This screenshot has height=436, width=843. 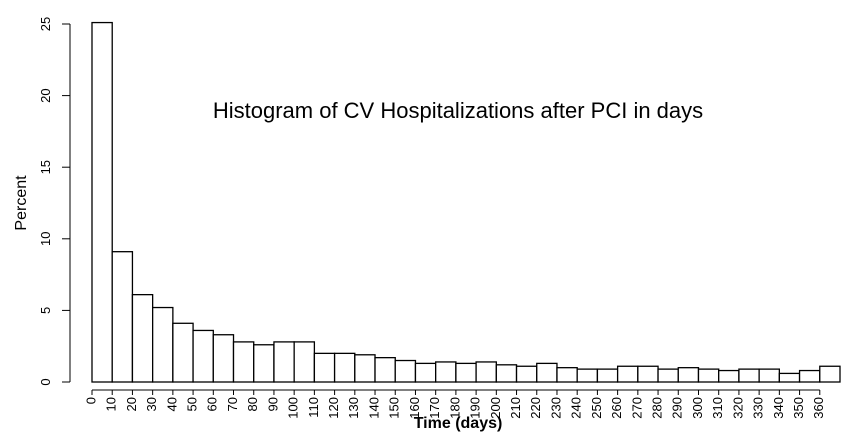 What do you see at coordinates (818, 408) in the screenshot?
I see `x-tick-label: 360` at bounding box center [818, 408].